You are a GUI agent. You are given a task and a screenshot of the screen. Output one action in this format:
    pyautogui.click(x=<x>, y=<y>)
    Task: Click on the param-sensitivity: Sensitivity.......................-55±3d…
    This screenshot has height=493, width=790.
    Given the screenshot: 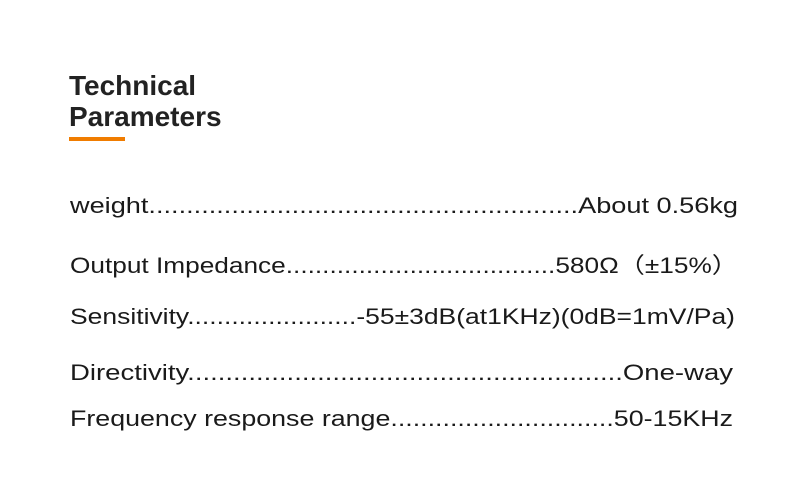 What is the action you would take?
    pyautogui.click(x=402, y=316)
    